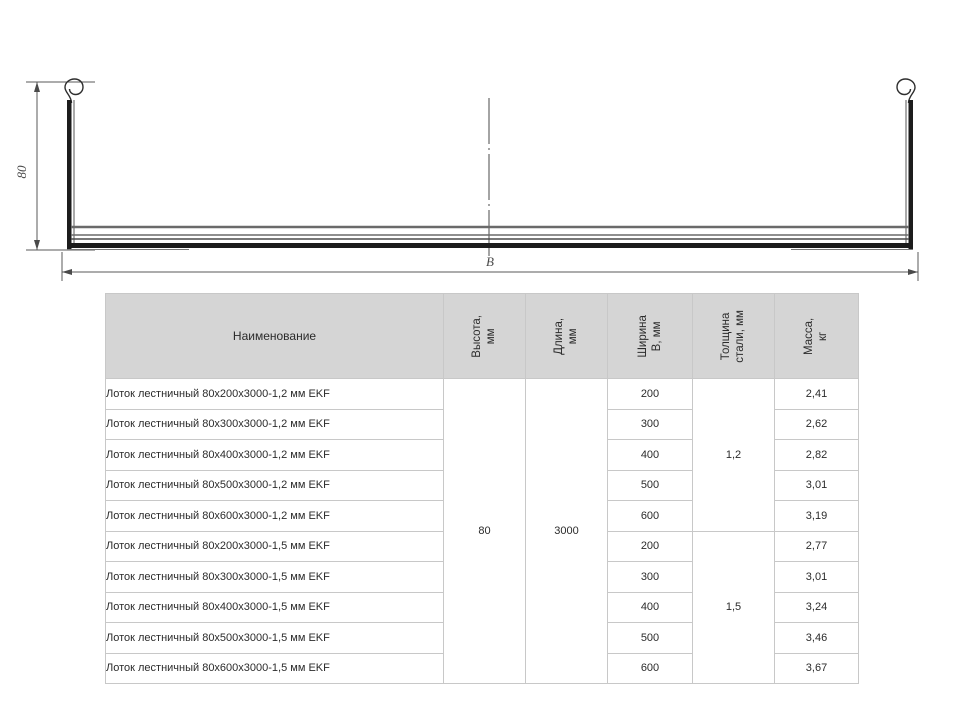  I want to click on cell-mass: 3,67, so click(816, 668).